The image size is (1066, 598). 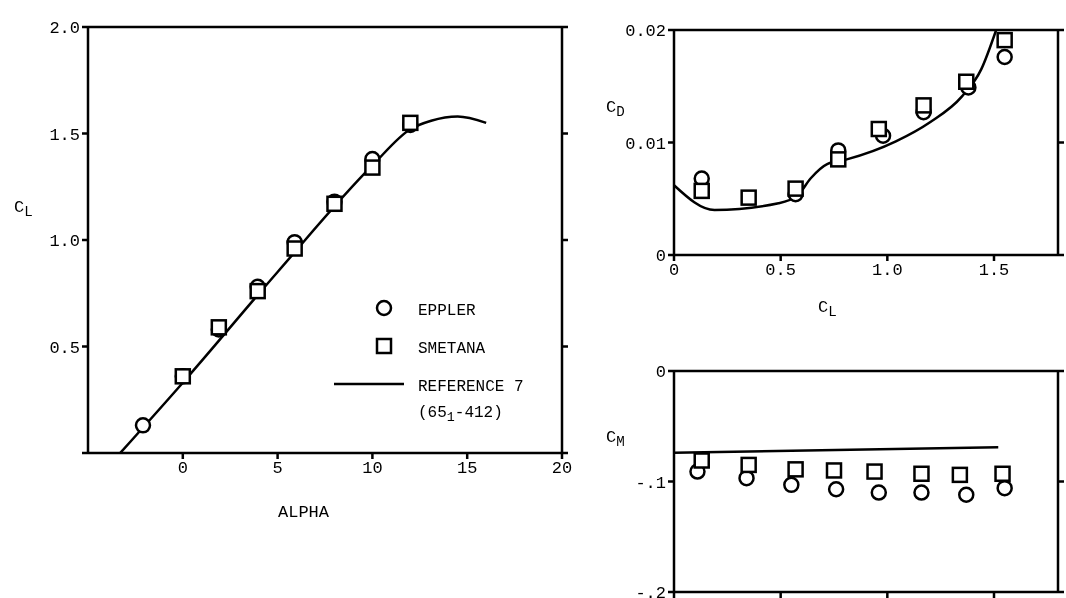 What do you see at coordinates (887, 271) in the screenshot?
I see `x-tick-label: 1.0` at bounding box center [887, 271].